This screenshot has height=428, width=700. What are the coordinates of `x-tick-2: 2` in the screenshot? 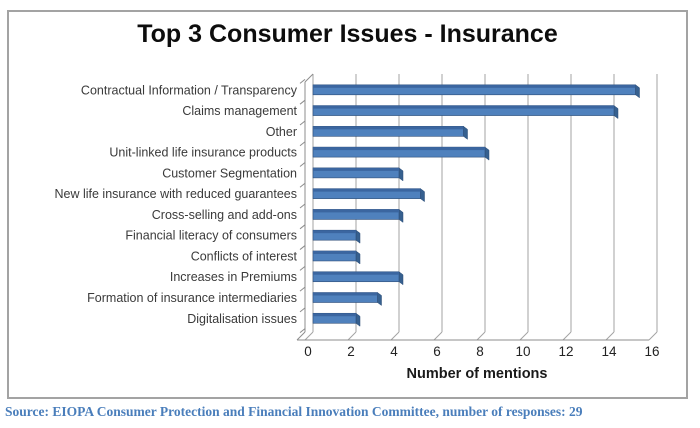 It's located at (351, 351).